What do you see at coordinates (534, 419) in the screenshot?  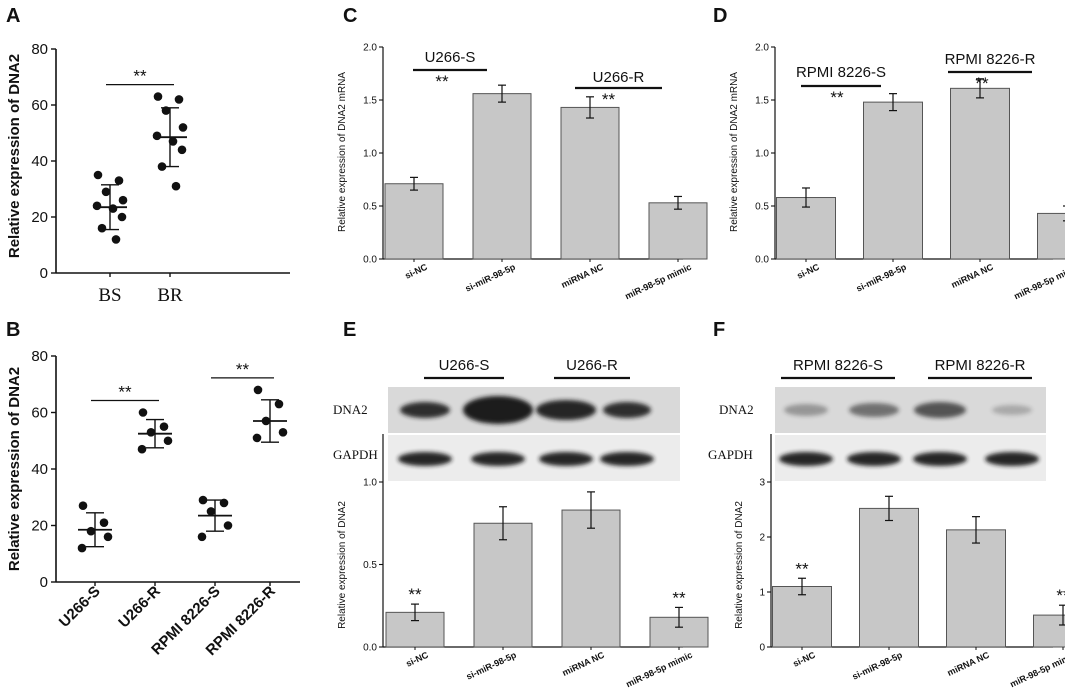 I see `panel-e-western-blot: U266-S U266-R` at bounding box center [534, 419].